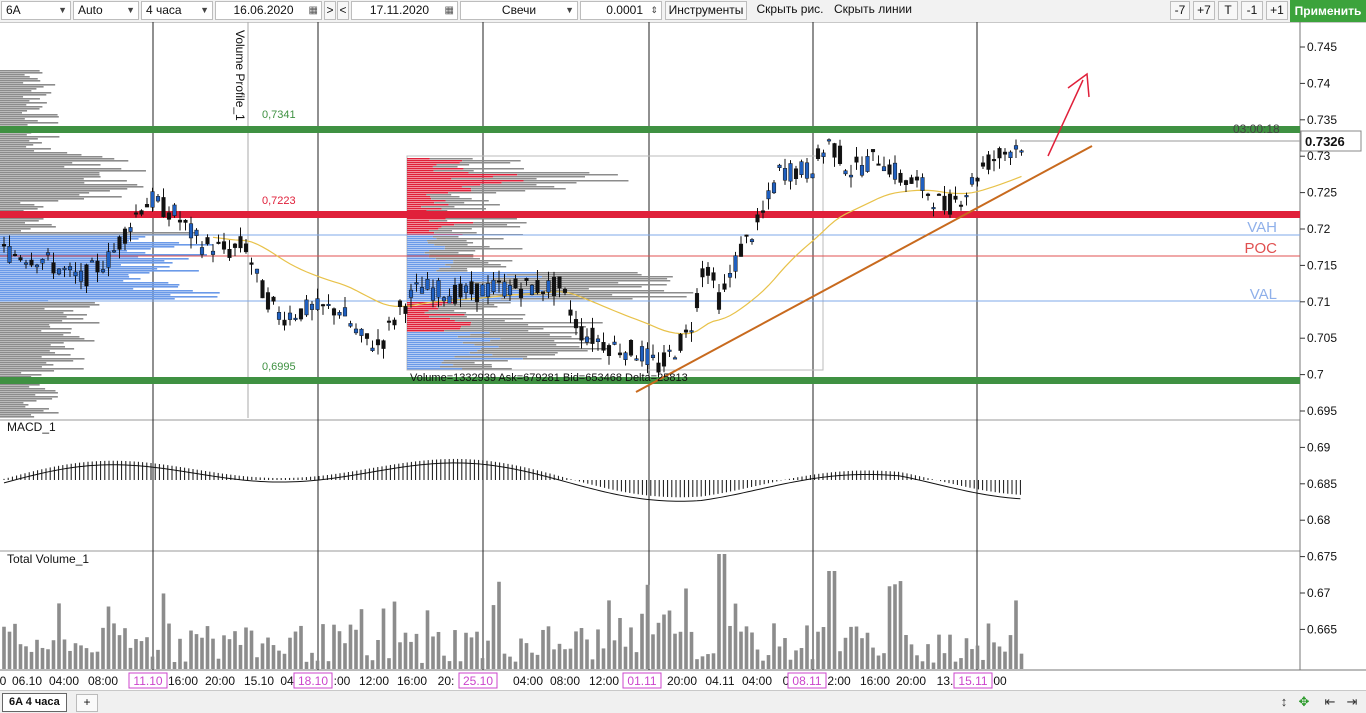 The width and height of the screenshot is (1366, 713). What do you see at coordinates (268, 10) in the screenshot?
I see `date-from-field: 16.06.2020 ▦` at bounding box center [268, 10].